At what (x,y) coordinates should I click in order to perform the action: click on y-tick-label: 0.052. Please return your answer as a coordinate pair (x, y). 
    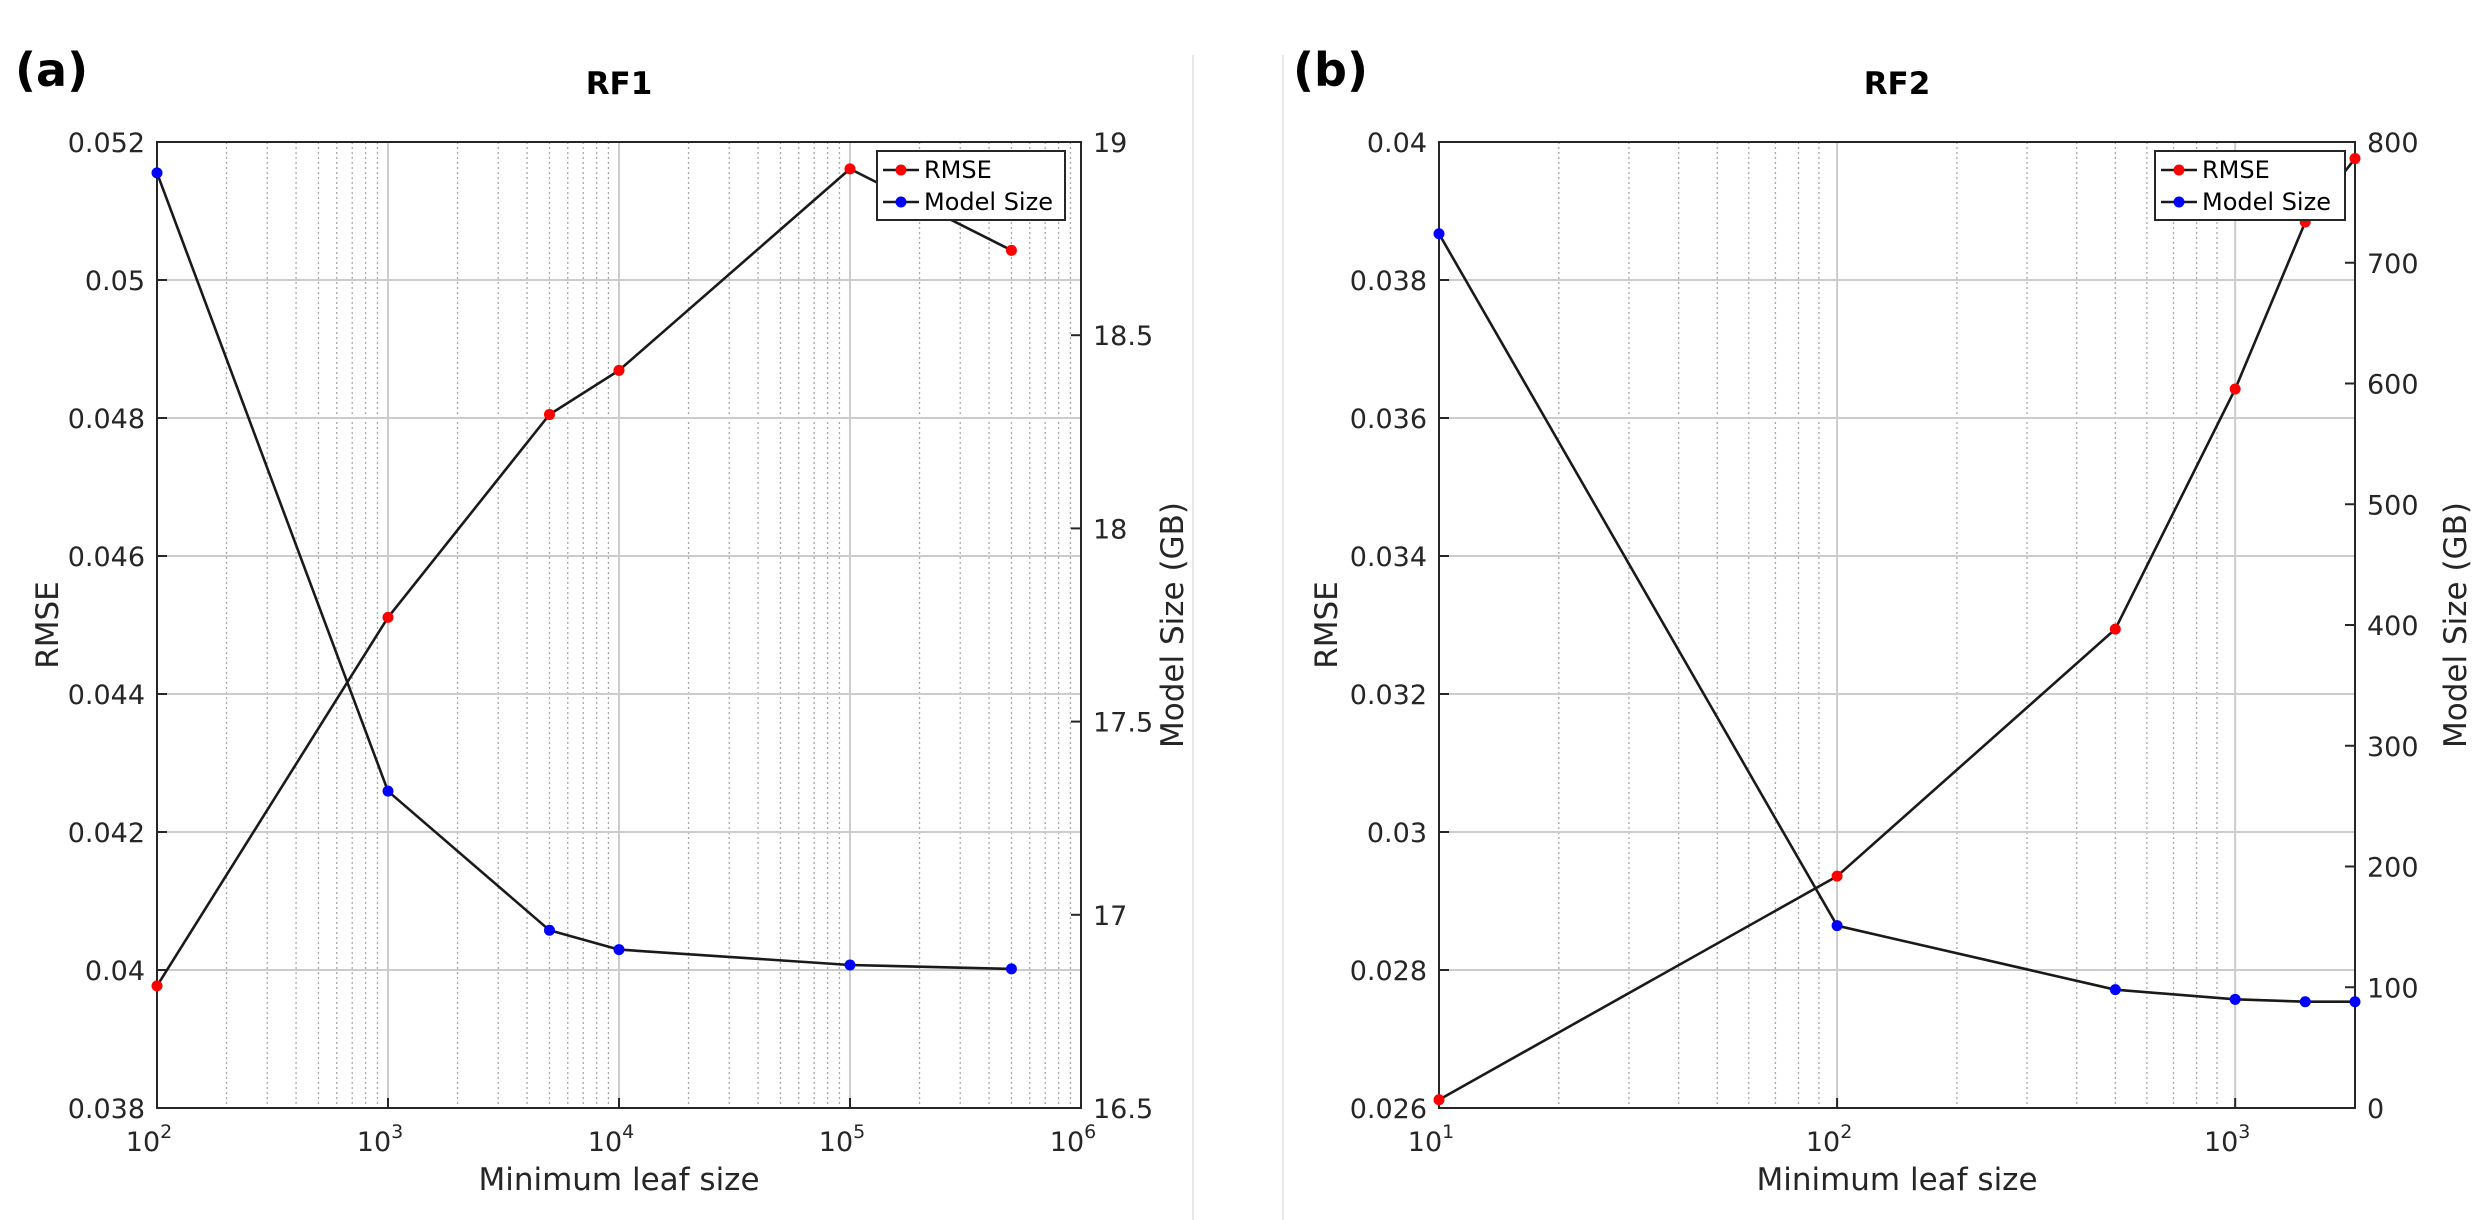
    Looking at the image, I should click on (106, 143).